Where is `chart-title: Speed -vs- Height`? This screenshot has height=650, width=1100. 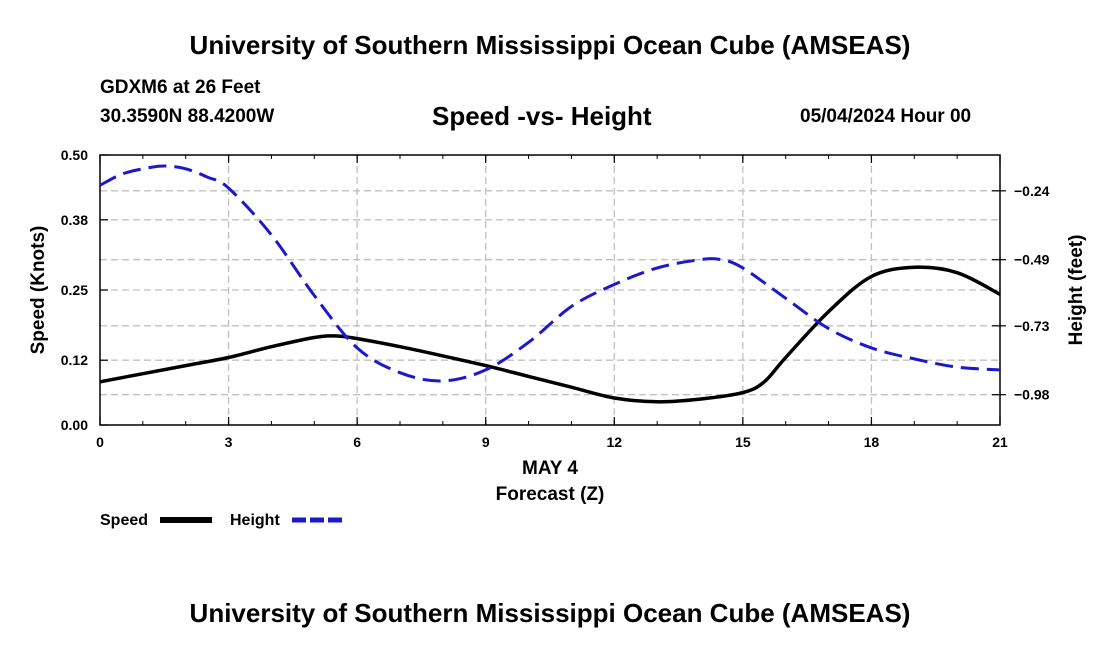
chart-title: Speed -vs- Height is located at coordinates (542, 116).